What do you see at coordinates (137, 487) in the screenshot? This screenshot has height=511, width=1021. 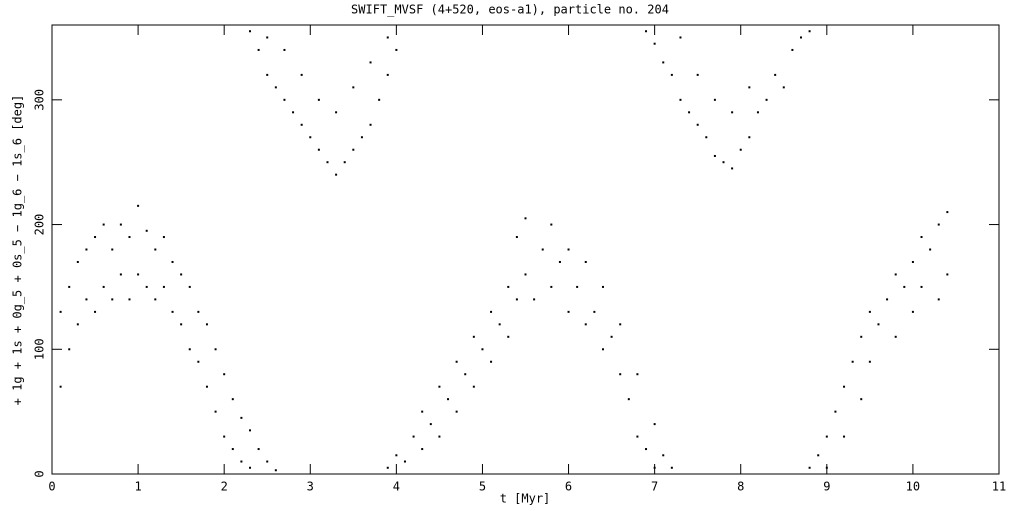 I see `x-tick-label: 1` at bounding box center [137, 487].